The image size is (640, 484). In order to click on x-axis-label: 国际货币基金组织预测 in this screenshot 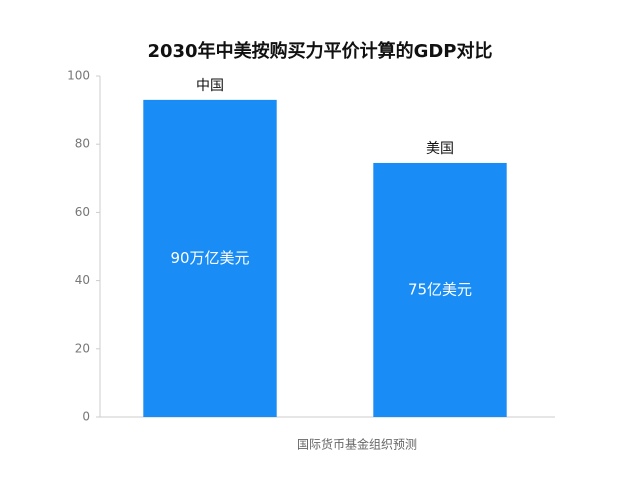, I will do `click(357, 444)`.